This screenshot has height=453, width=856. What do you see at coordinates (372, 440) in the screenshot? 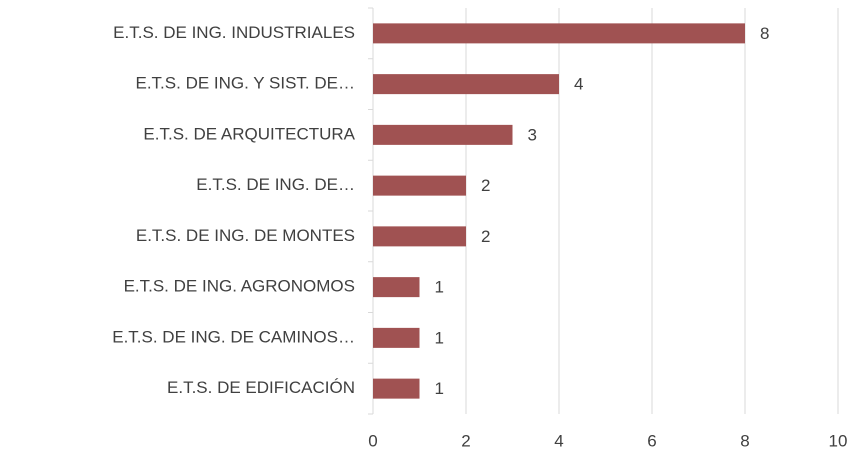
I see `x-tick-label: 0` at bounding box center [372, 440].